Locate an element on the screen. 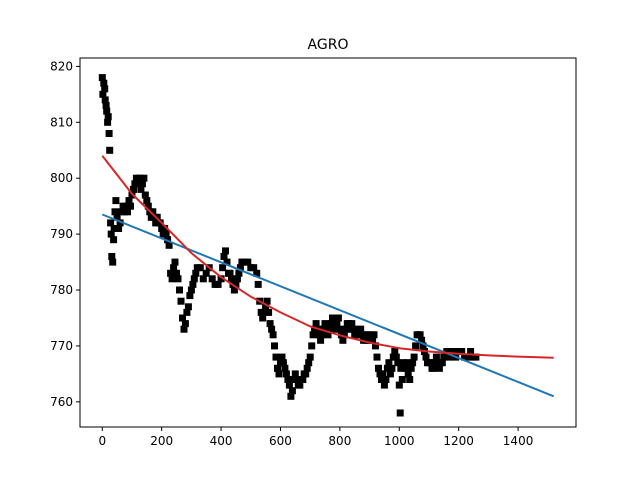 This screenshot has width=640, height=480. y-tick-label: 810 is located at coordinates (61, 122).